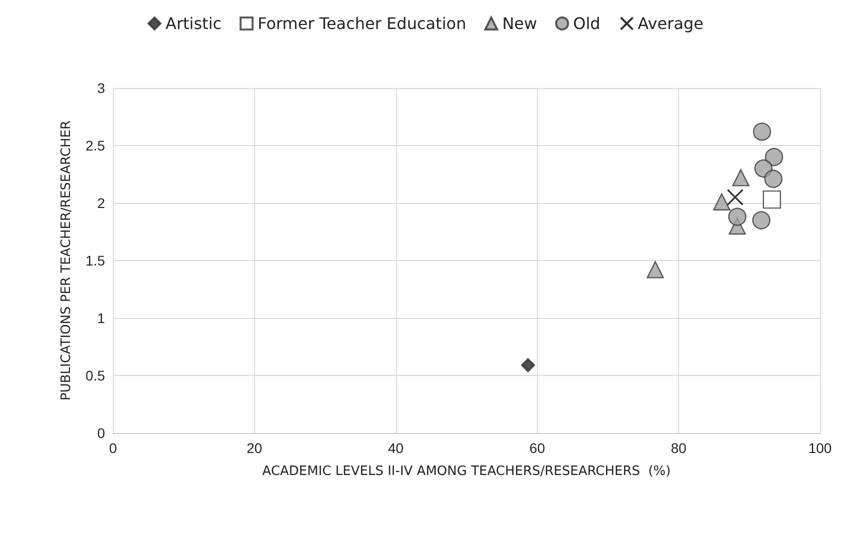 Image resolution: width=851 pixels, height=547 pixels. I want to click on legend-label: New, so click(520, 23).